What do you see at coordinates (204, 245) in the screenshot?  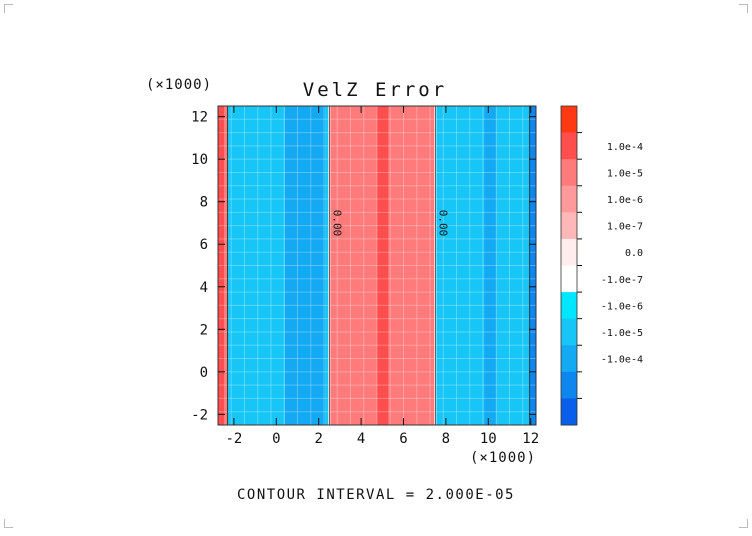 I see `y-tick-label: 6` at bounding box center [204, 245].